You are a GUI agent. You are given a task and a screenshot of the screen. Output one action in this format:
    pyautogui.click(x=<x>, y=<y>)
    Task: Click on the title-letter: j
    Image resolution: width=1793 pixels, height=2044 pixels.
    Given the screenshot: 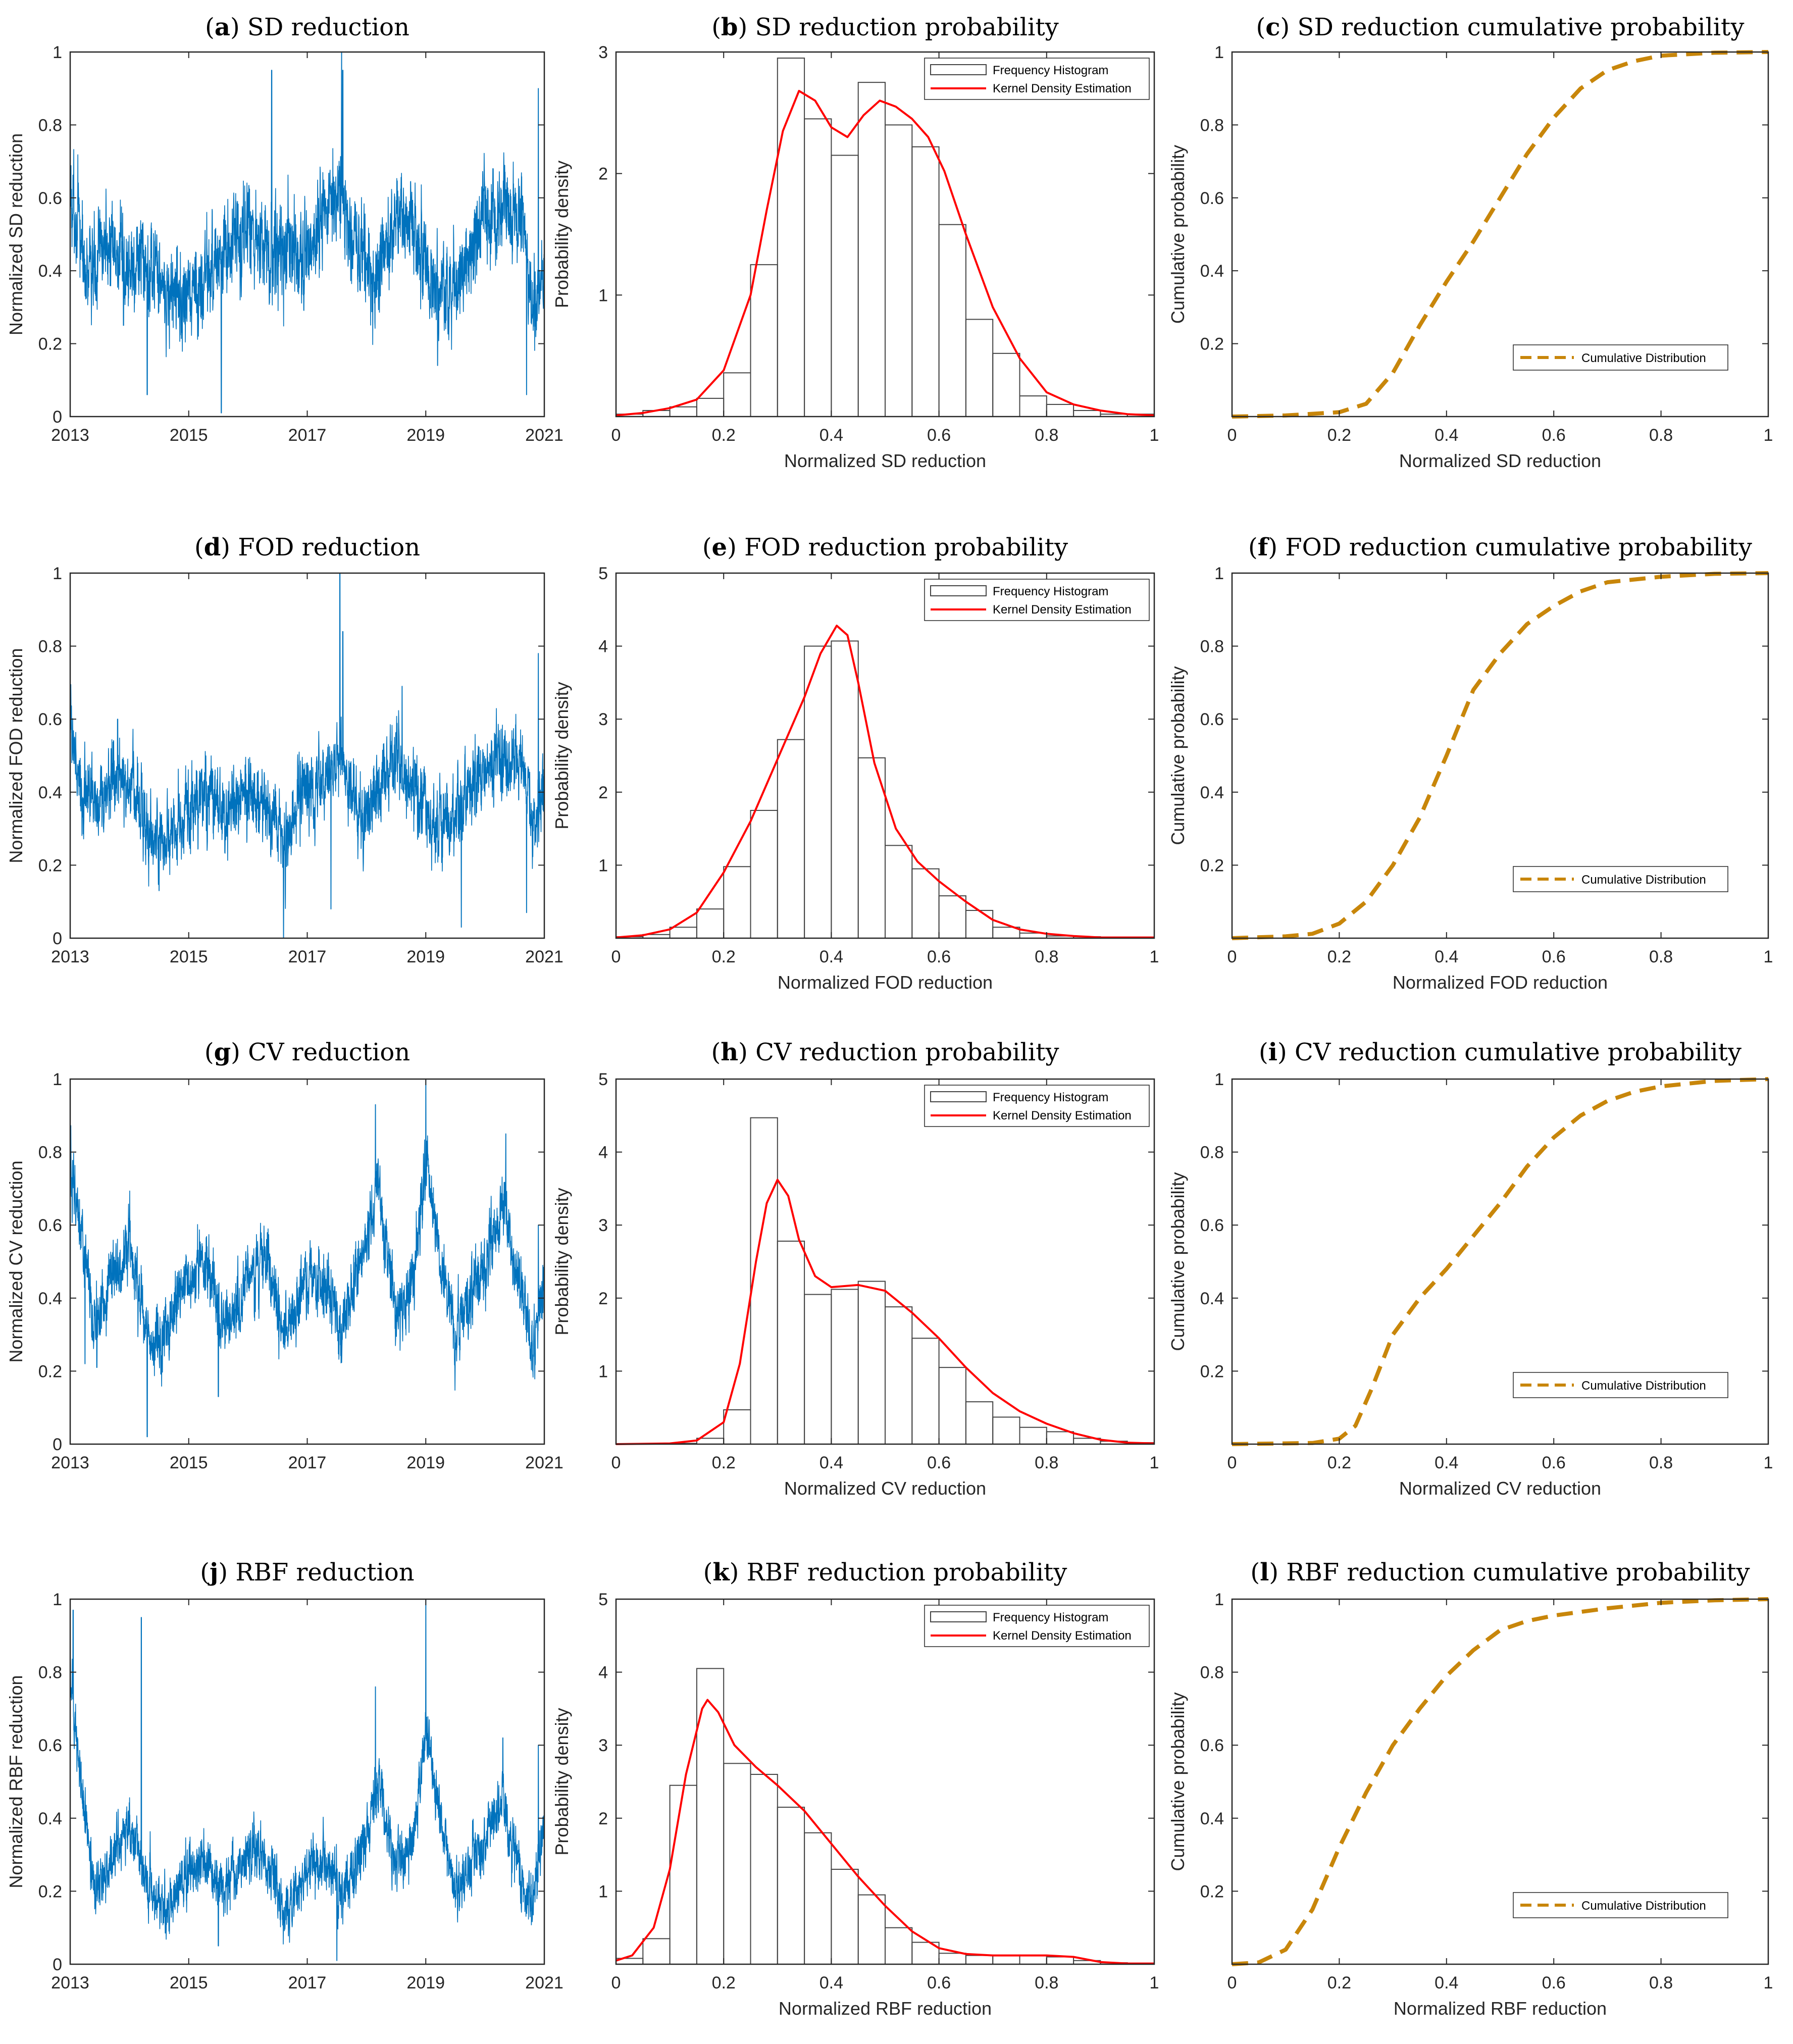 What is the action you would take?
    pyautogui.click(x=213, y=1572)
    